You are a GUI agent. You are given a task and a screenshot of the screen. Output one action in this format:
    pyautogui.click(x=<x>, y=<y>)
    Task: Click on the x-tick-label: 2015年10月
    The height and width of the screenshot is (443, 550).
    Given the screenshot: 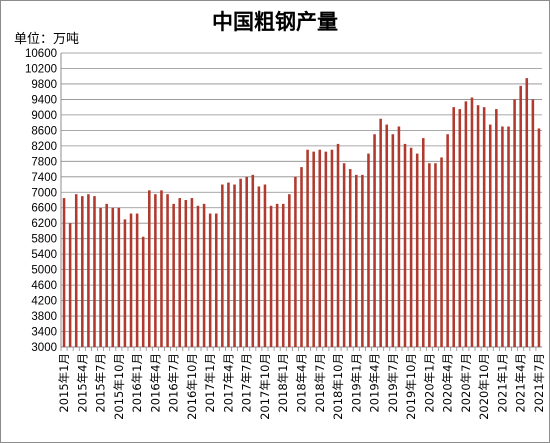 What is the action you would take?
    pyautogui.click(x=119, y=386)
    